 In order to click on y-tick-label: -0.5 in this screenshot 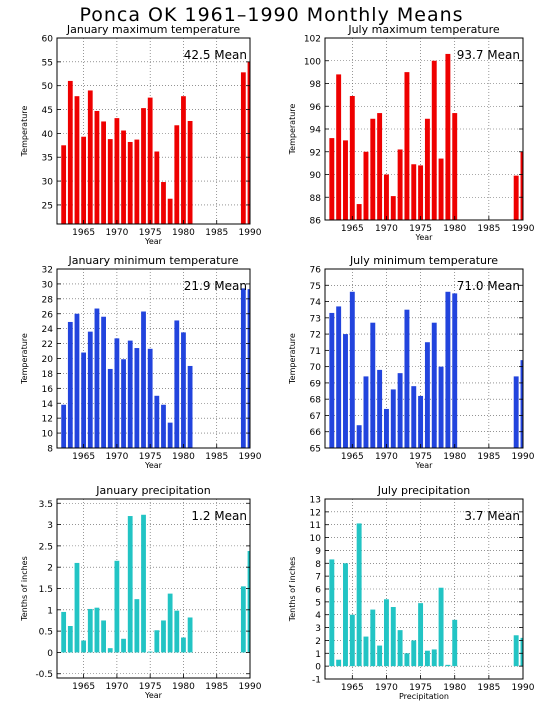, I will do `click(44, 675)`.